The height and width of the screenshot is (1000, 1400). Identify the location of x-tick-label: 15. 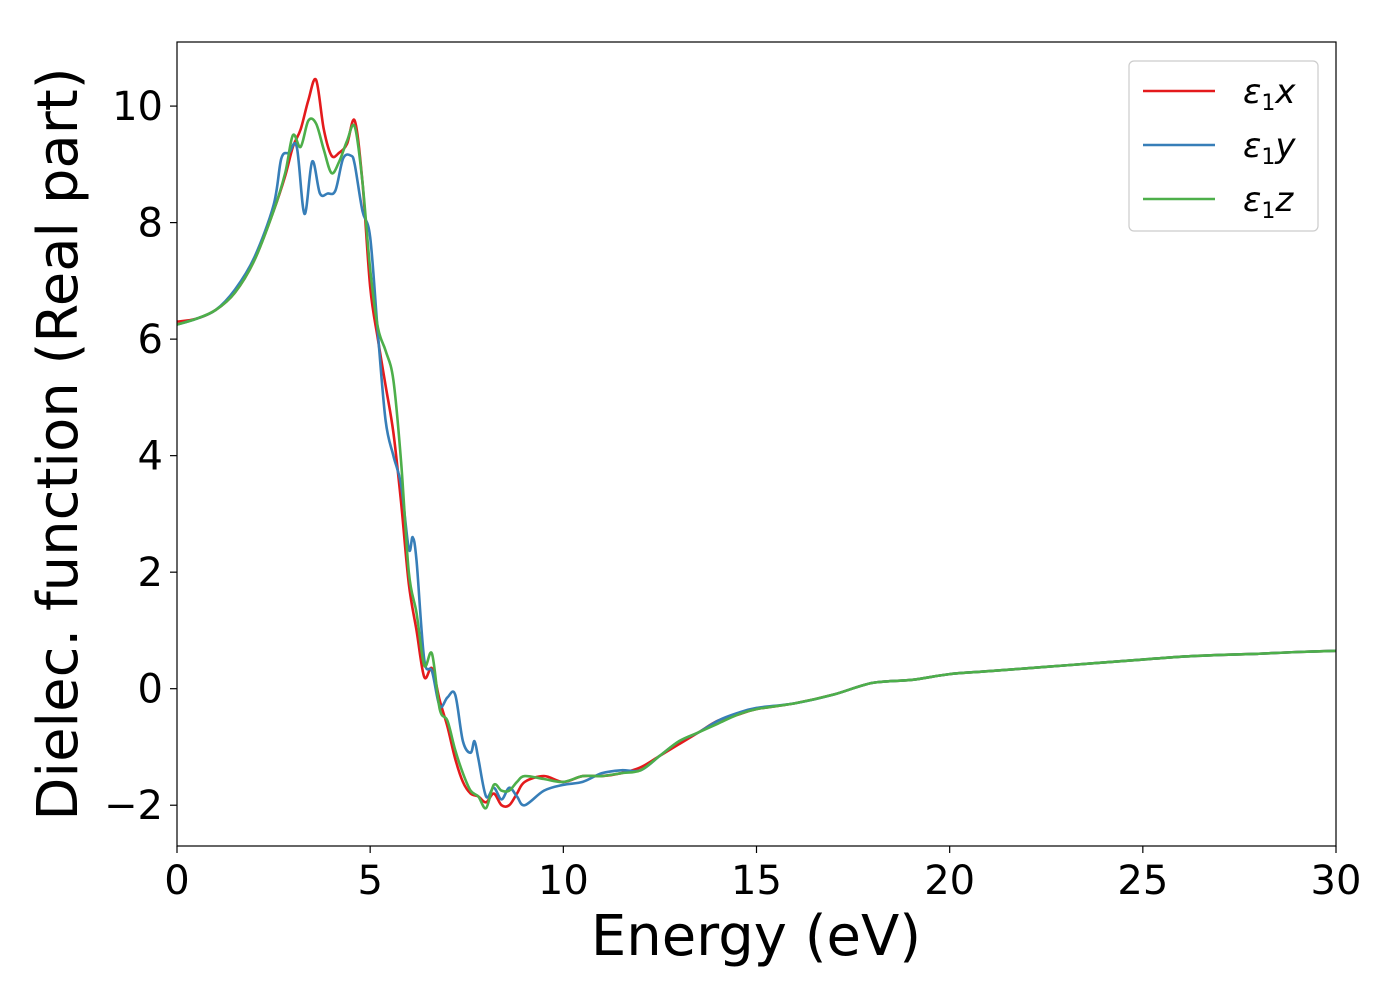
(756, 881).